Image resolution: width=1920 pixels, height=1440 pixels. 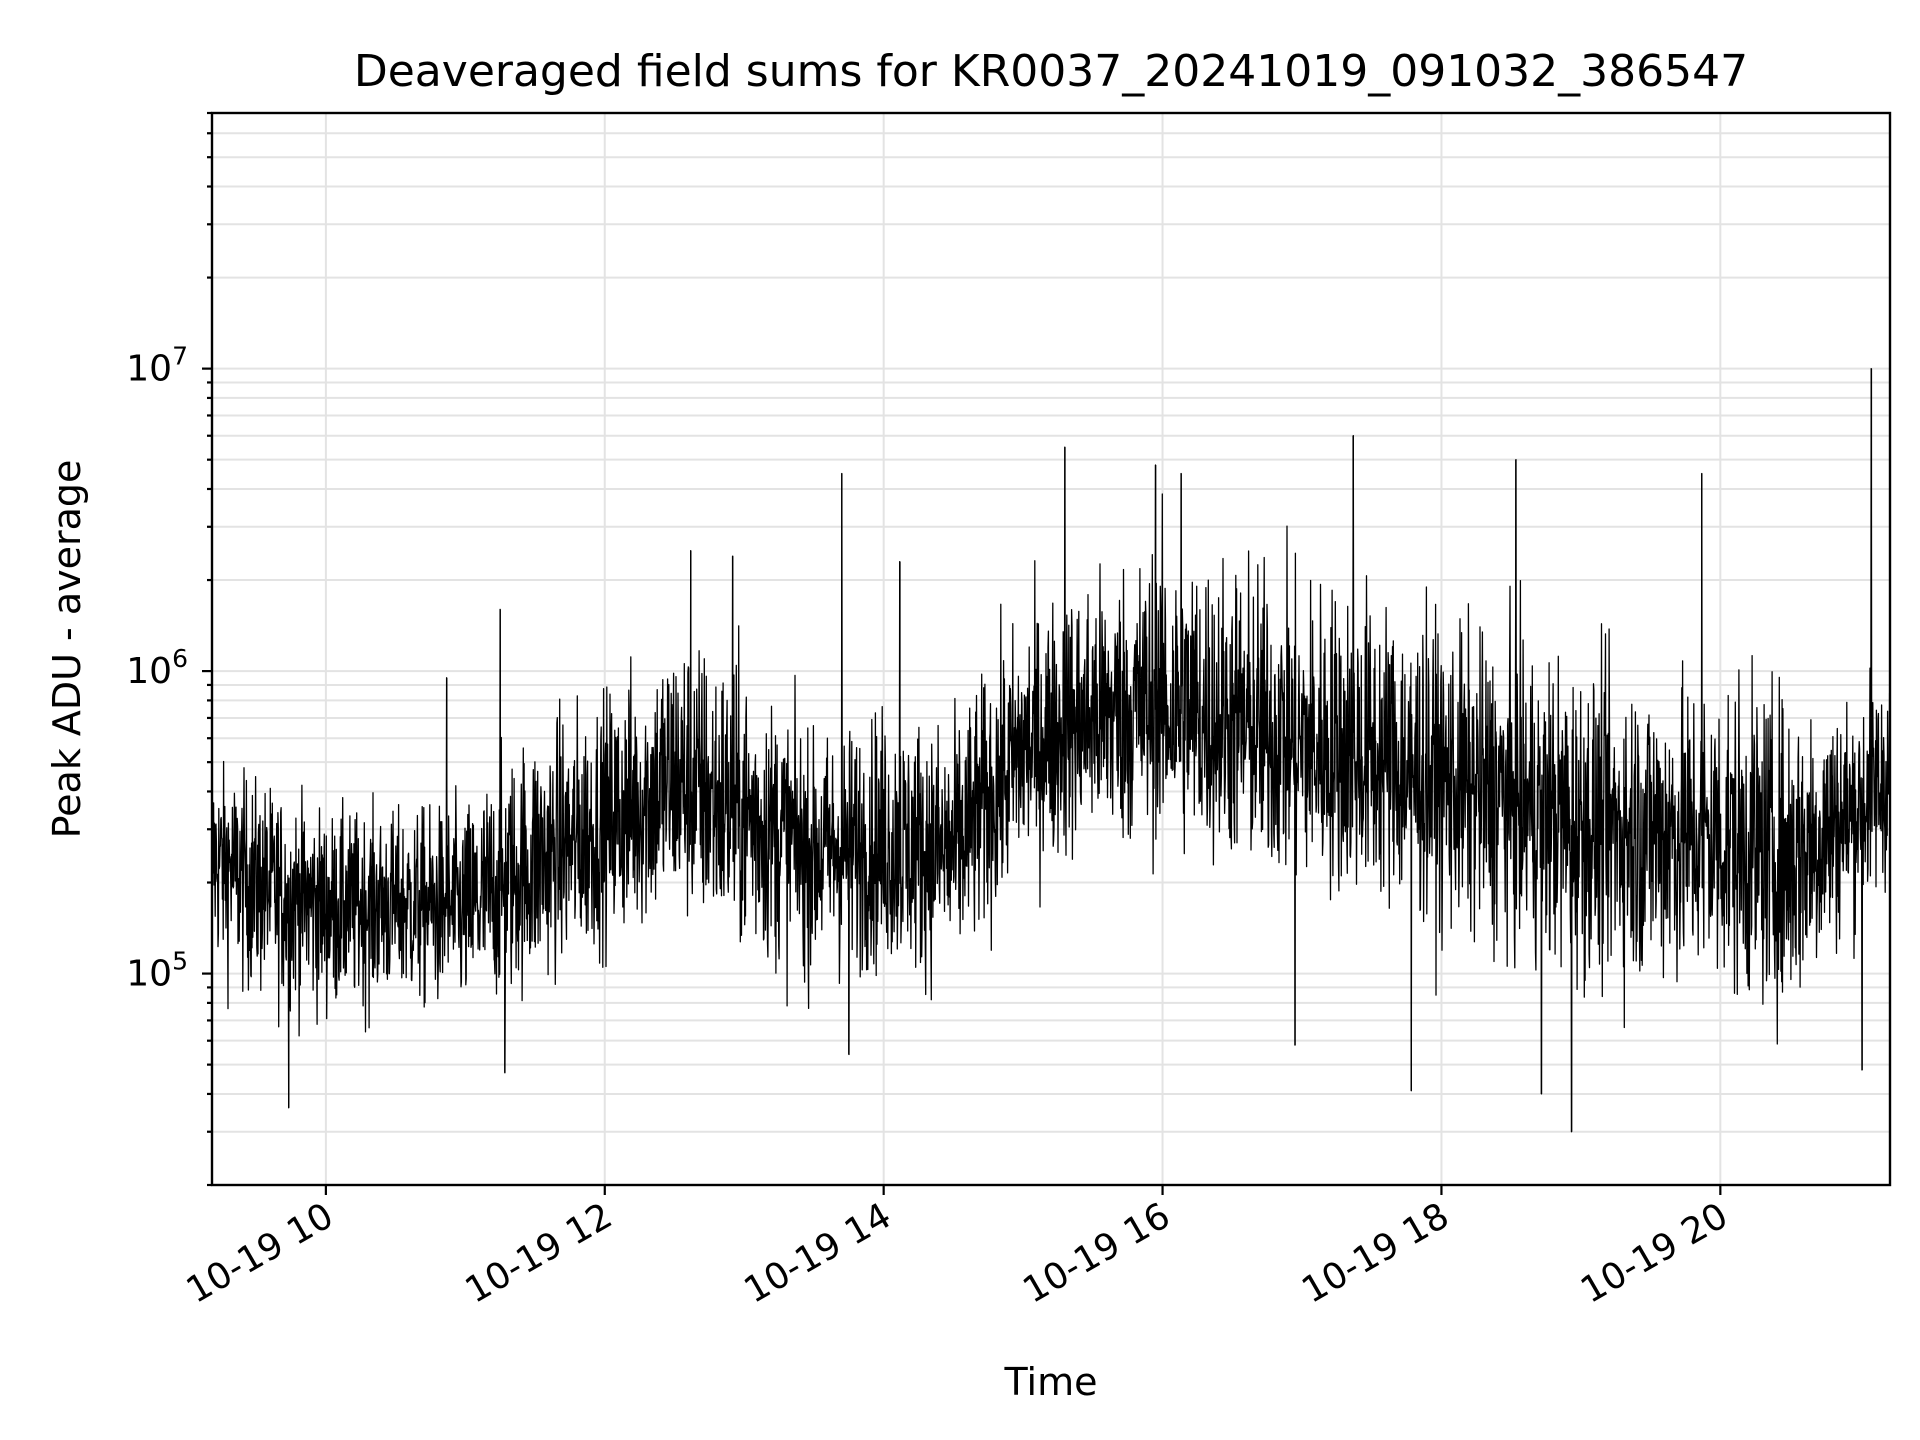 I want to click on y-tick-exponent: 6, so click(x=180, y=658).